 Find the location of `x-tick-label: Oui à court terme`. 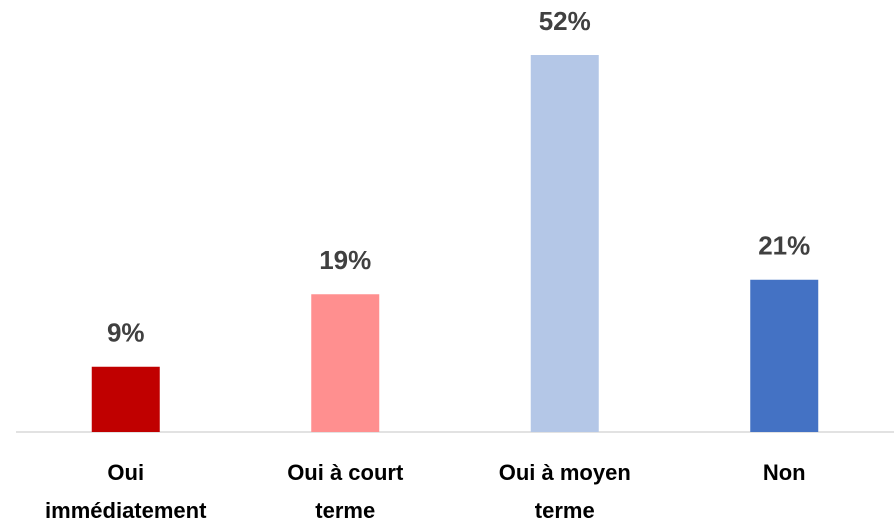

x-tick-label: Oui à court terme is located at coordinates (345, 491).